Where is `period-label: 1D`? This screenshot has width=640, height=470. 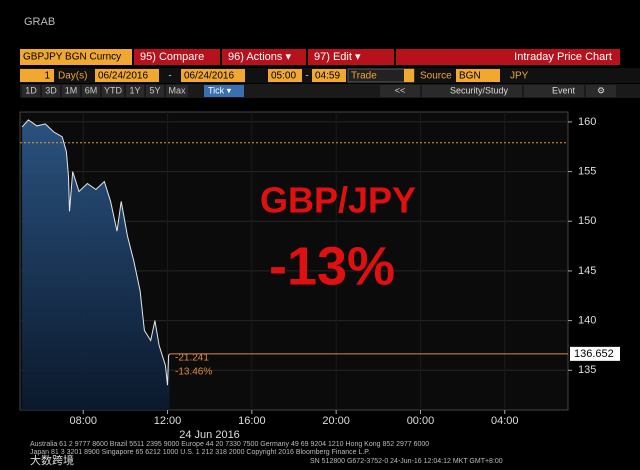 period-label: 1D is located at coordinates (31, 90).